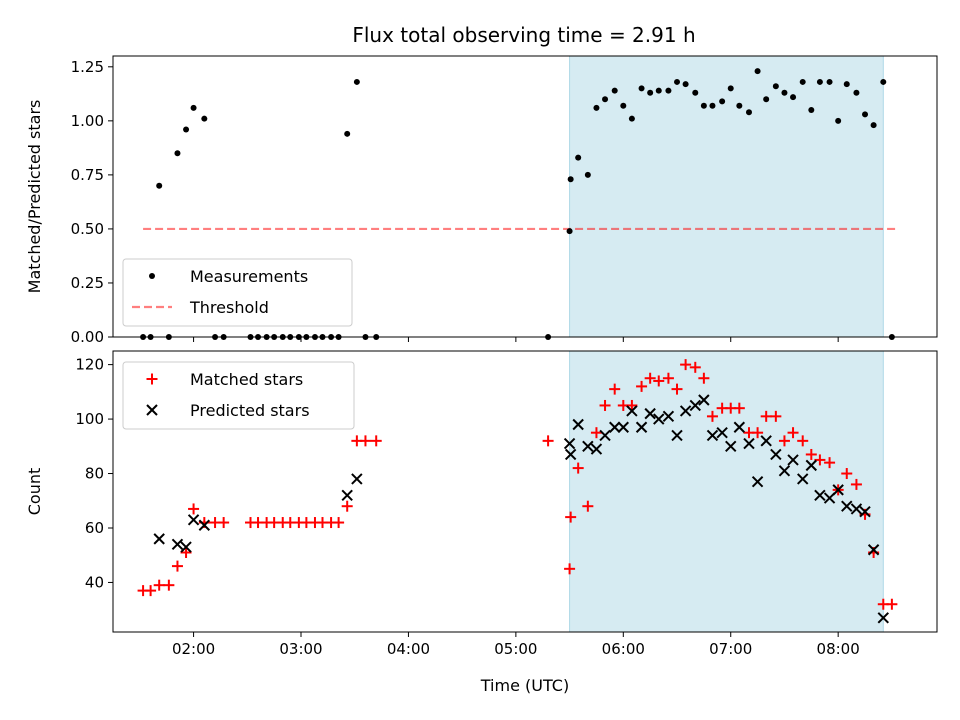 The image size is (960, 720). What do you see at coordinates (237, 292) in the screenshot?
I see `legend: Measurements Threshold` at bounding box center [237, 292].